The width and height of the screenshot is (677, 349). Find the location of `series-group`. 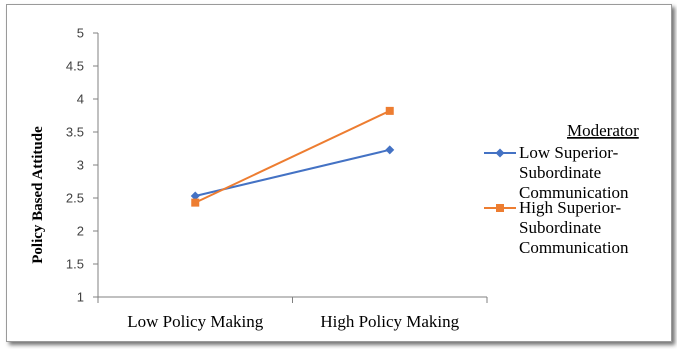

series-group is located at coordinates (292, 156).